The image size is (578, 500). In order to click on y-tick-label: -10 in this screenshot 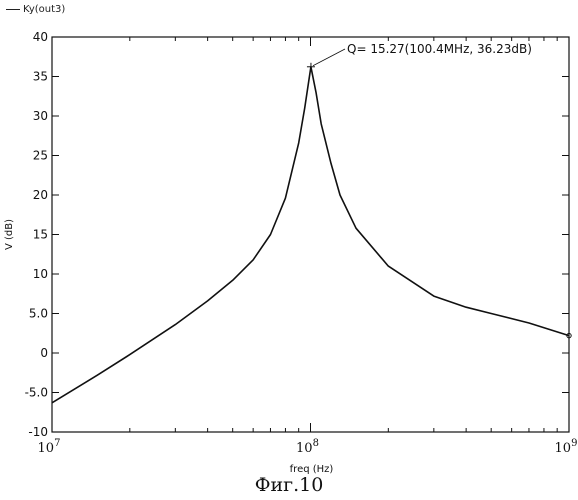, I will do `click(38, 432)`.